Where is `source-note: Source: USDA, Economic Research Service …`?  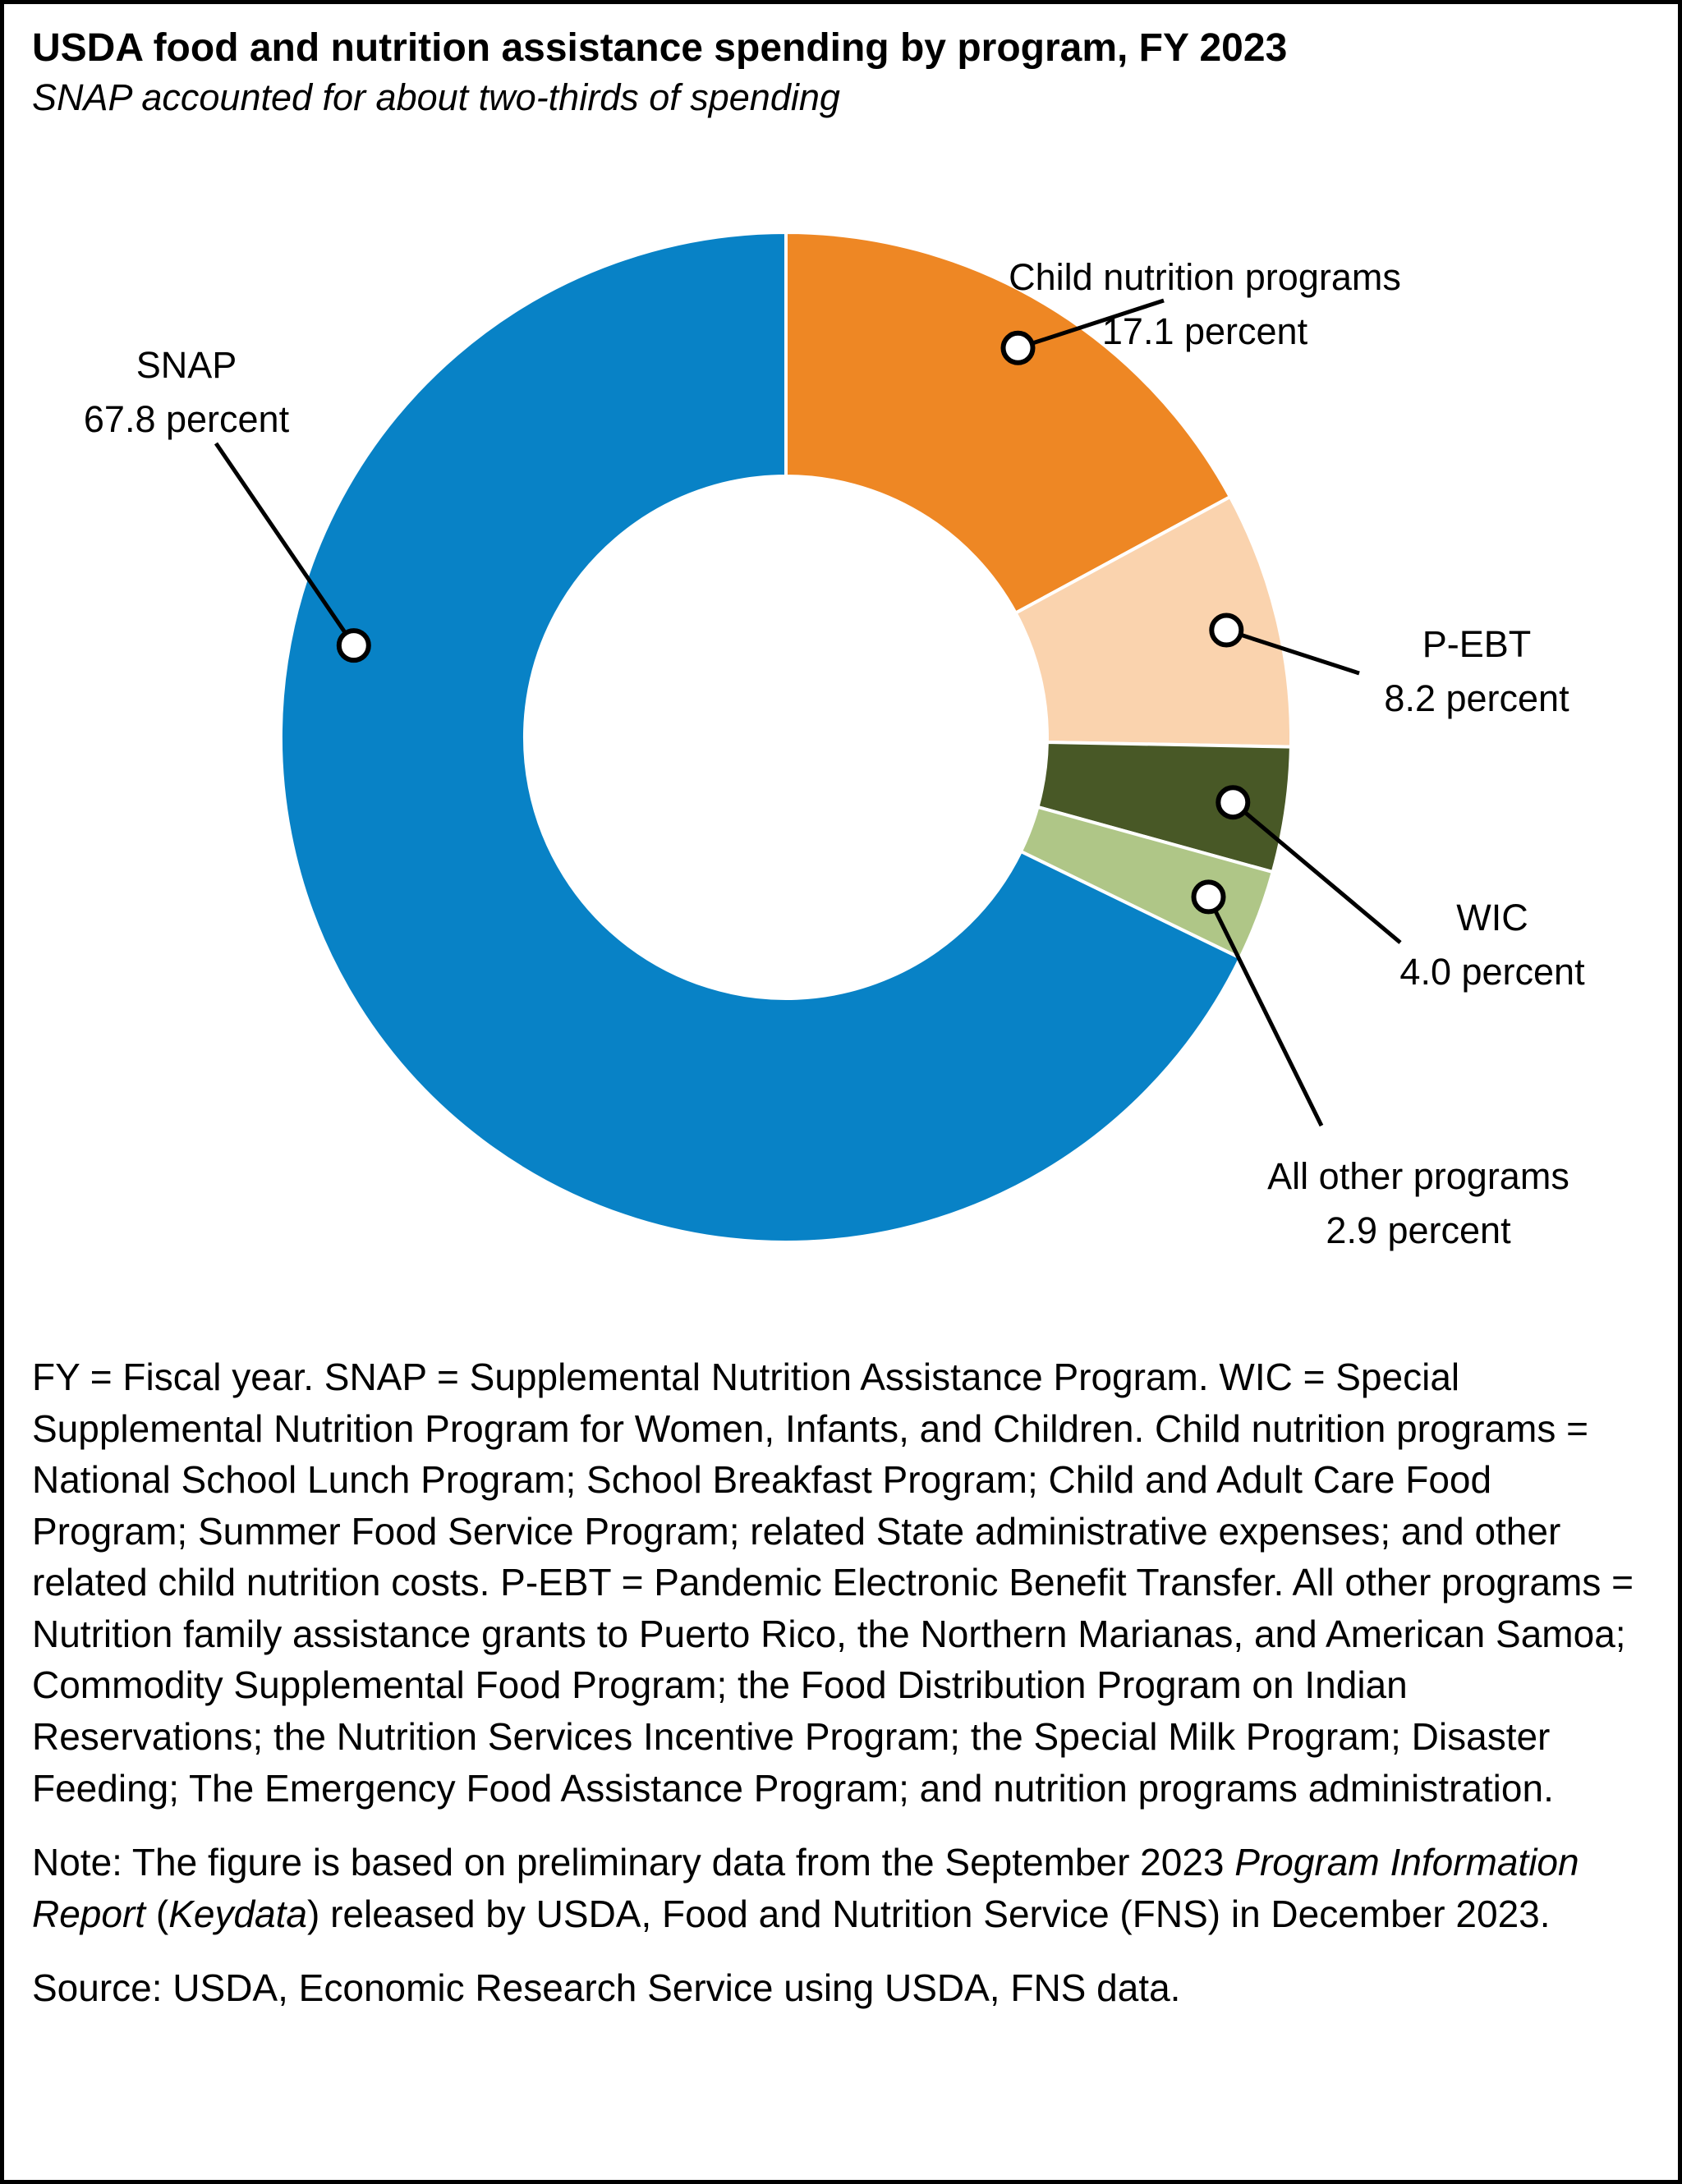
source-note: Source: USDA, Economic Research Service … is located at coordinates (606, 1988).